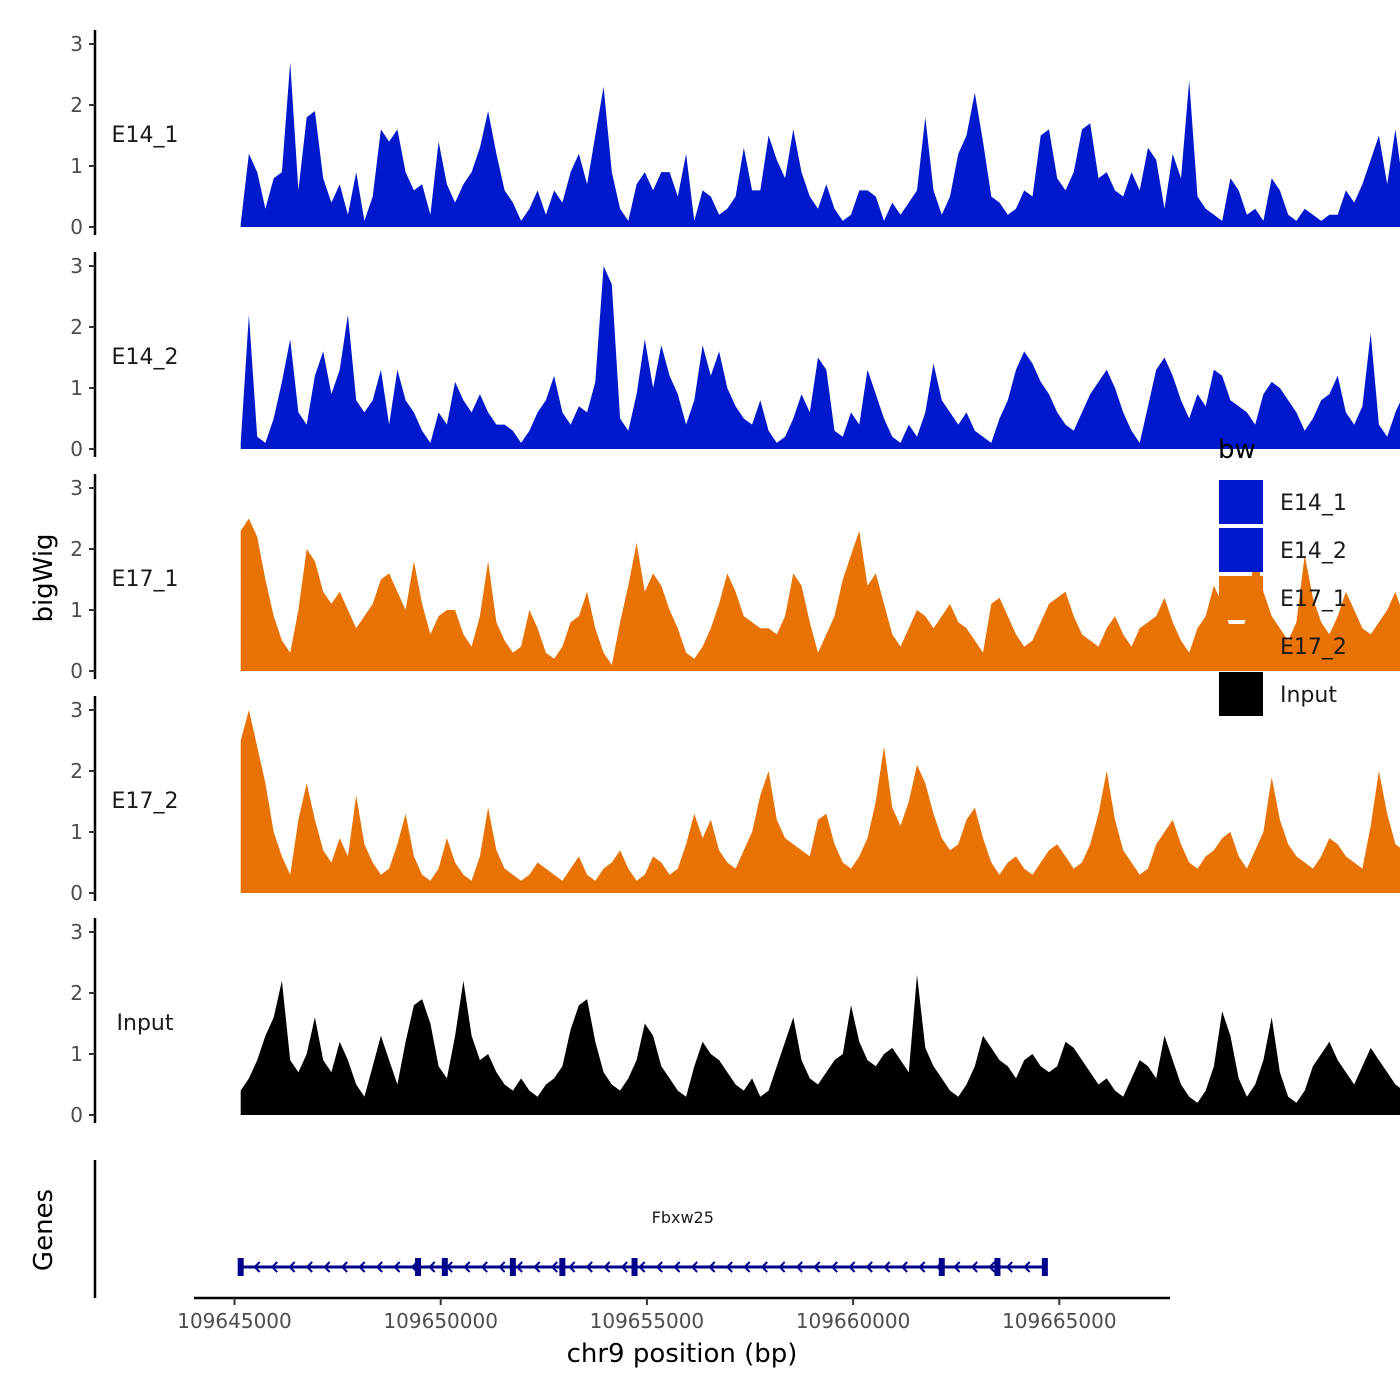 This screenshot has width=1400, height=1400. I want to click on track-e14-2: 0 1 2 3 E14_2, so click(735, 356).